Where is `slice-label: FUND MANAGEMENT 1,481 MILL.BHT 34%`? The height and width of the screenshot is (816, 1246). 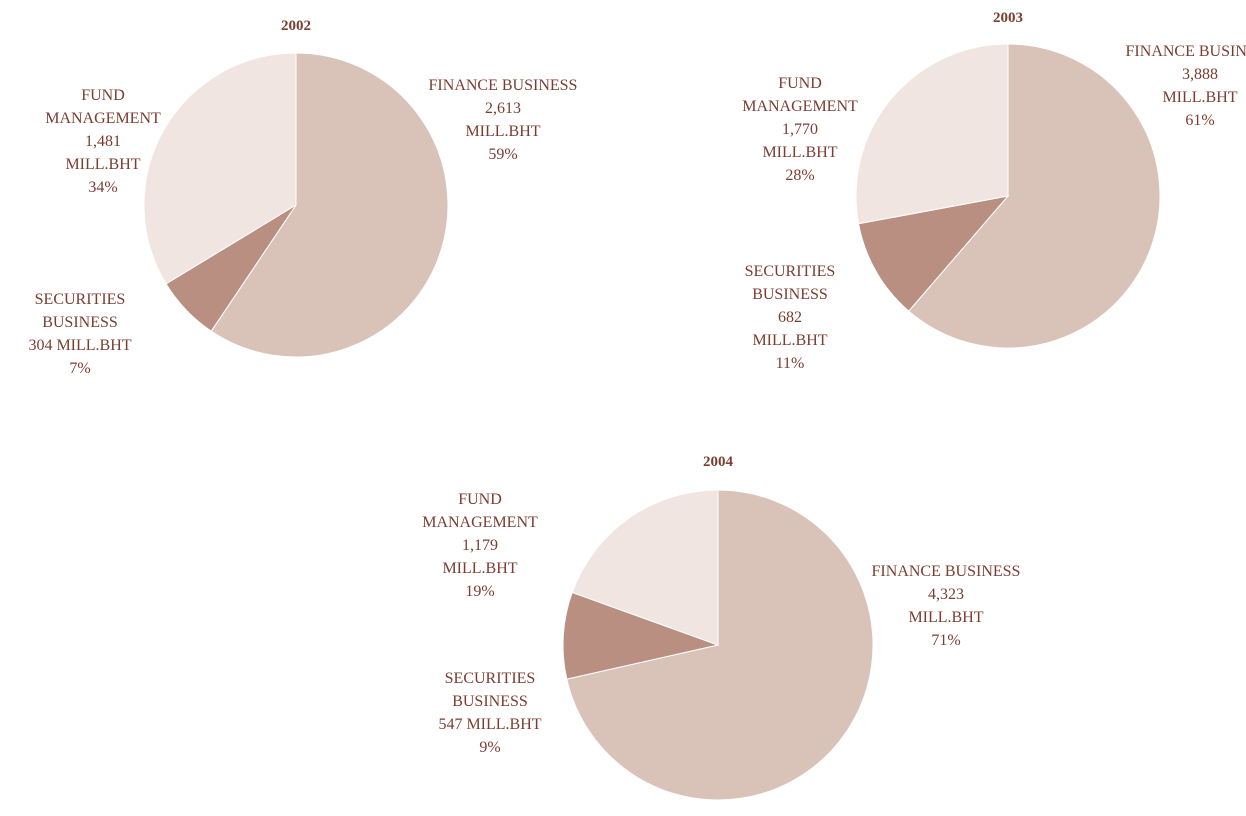
slice-label: FUND MANAGEMENT 1,481 MILL.BHT 34% is located at coordinates (103, 141).